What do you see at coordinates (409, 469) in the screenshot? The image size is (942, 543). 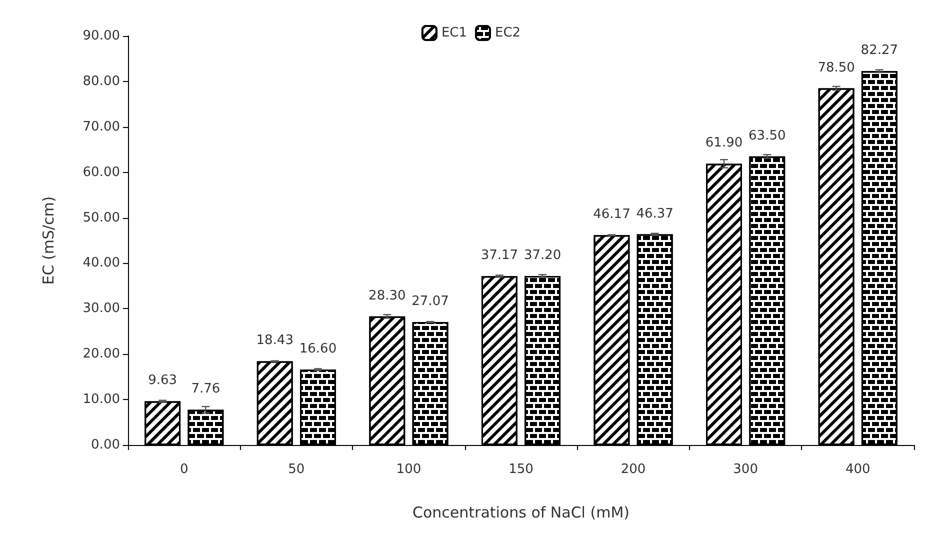 I see `x-tick-label: 100` at bounding box center [409, 469].